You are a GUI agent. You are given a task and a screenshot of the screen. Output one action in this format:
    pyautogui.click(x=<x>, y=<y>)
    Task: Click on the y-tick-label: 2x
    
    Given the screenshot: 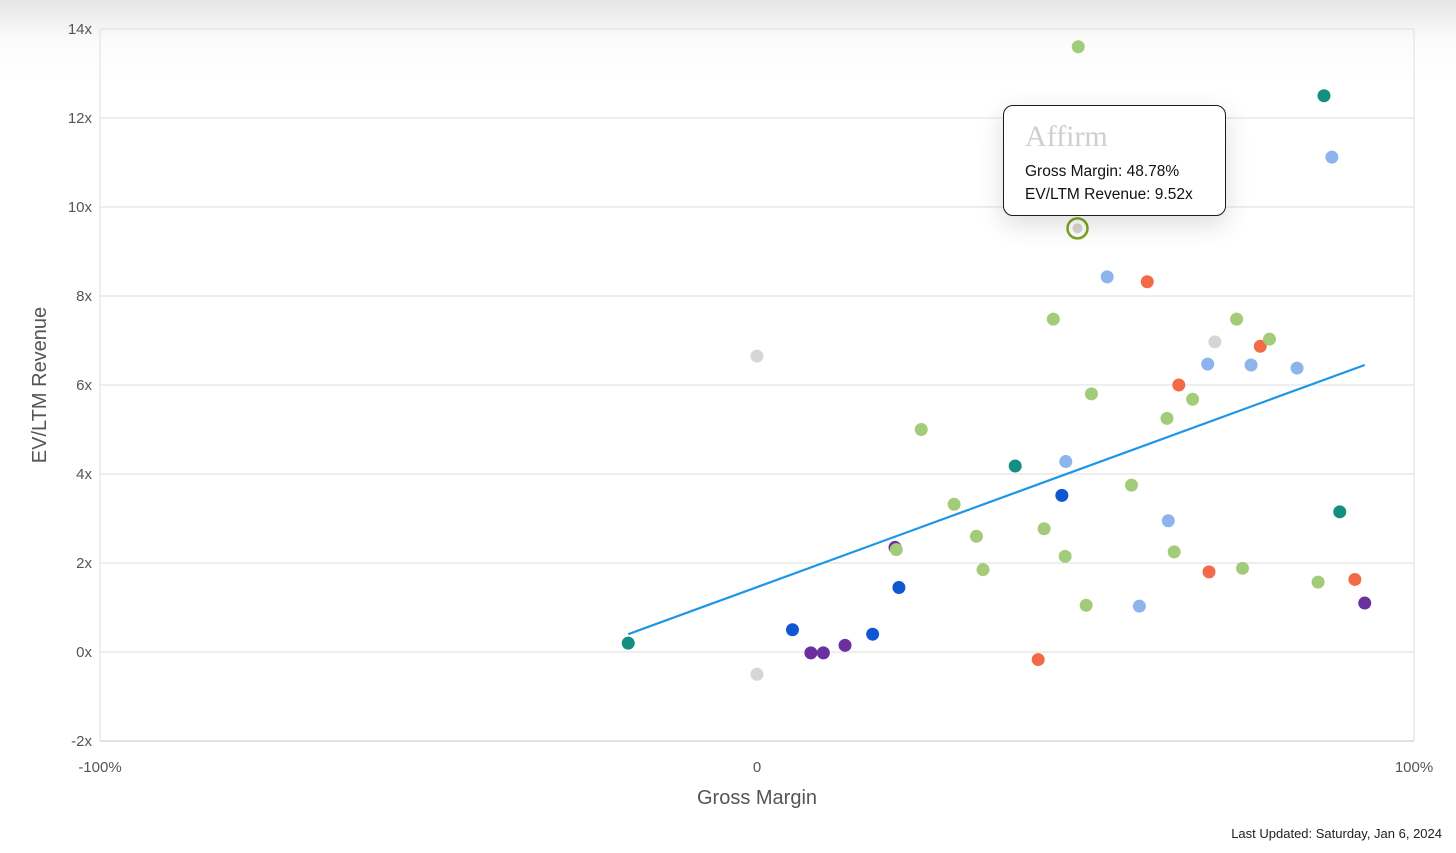 What is the action you would take?
    pyautogui.click(x=84, y=563)
    